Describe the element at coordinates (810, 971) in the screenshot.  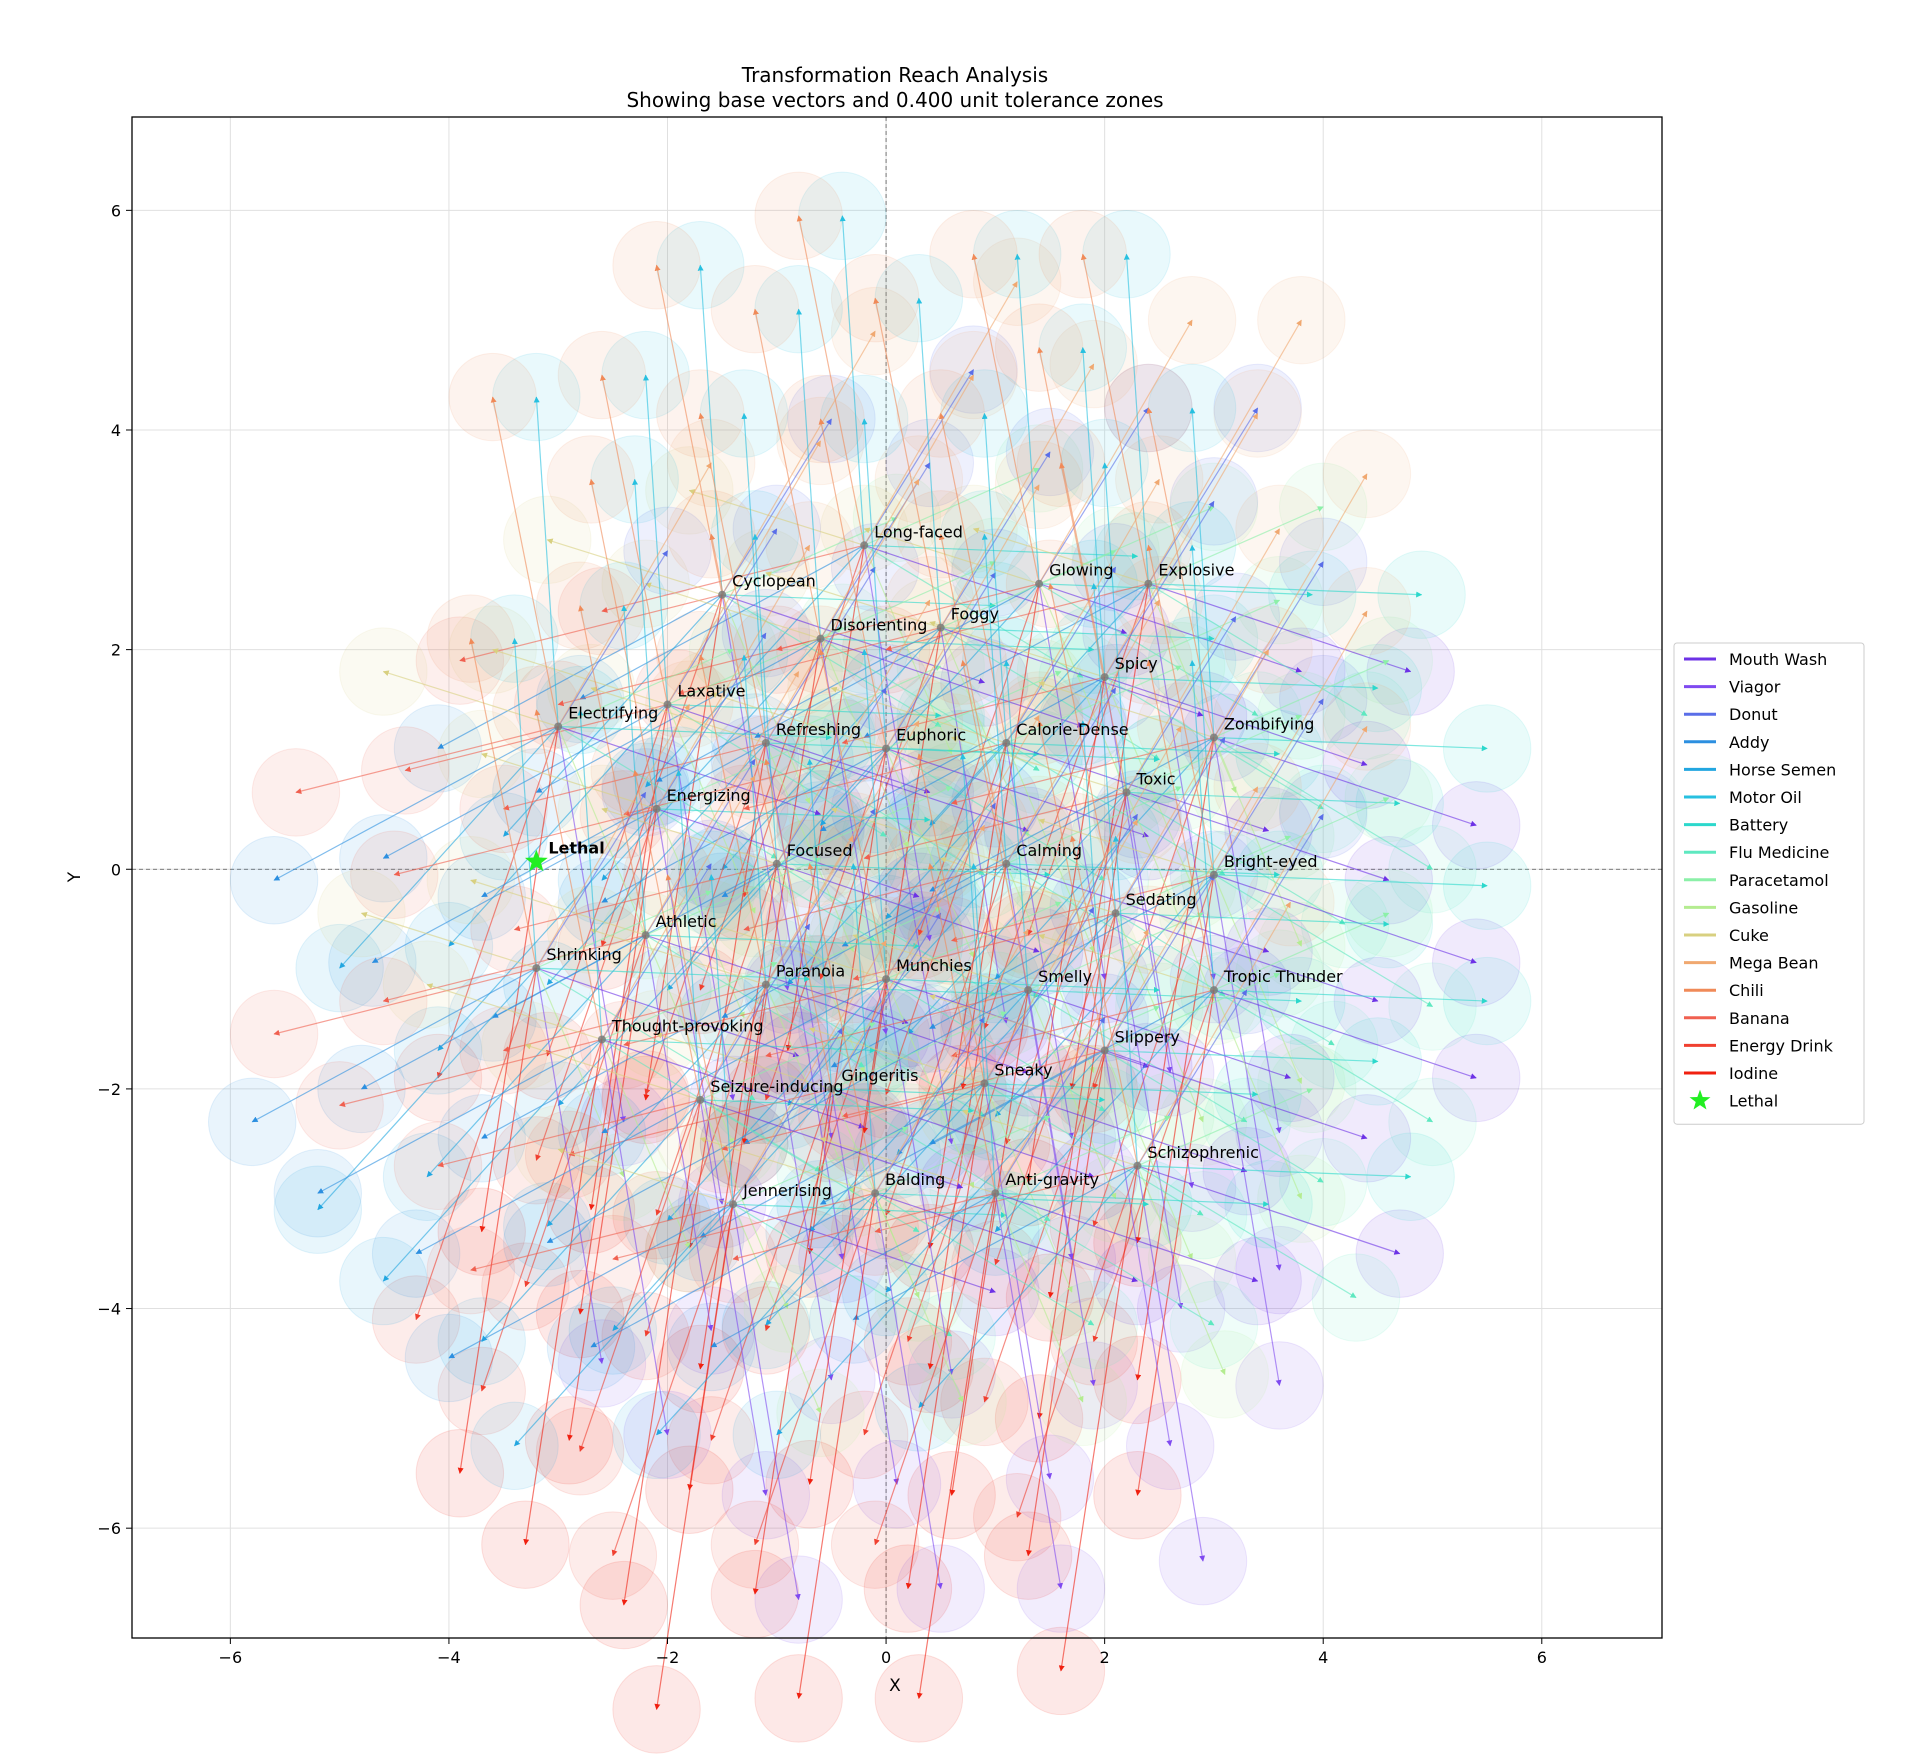
I see `effect-label: Paranoia` at that location.